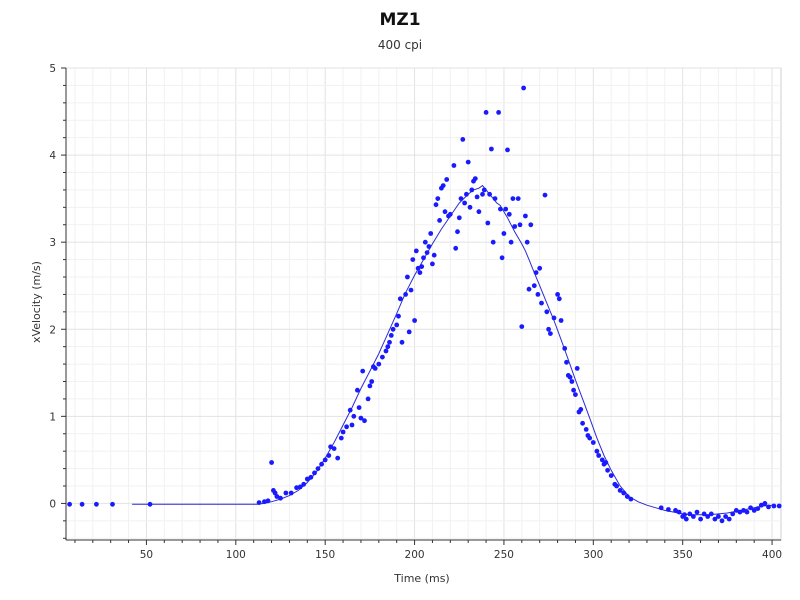 The height and width of the screenshot is (600, 800). Describe the element at coordinates (52, 69) in the screenshot. I see `y-tick-label: 5` at that location.